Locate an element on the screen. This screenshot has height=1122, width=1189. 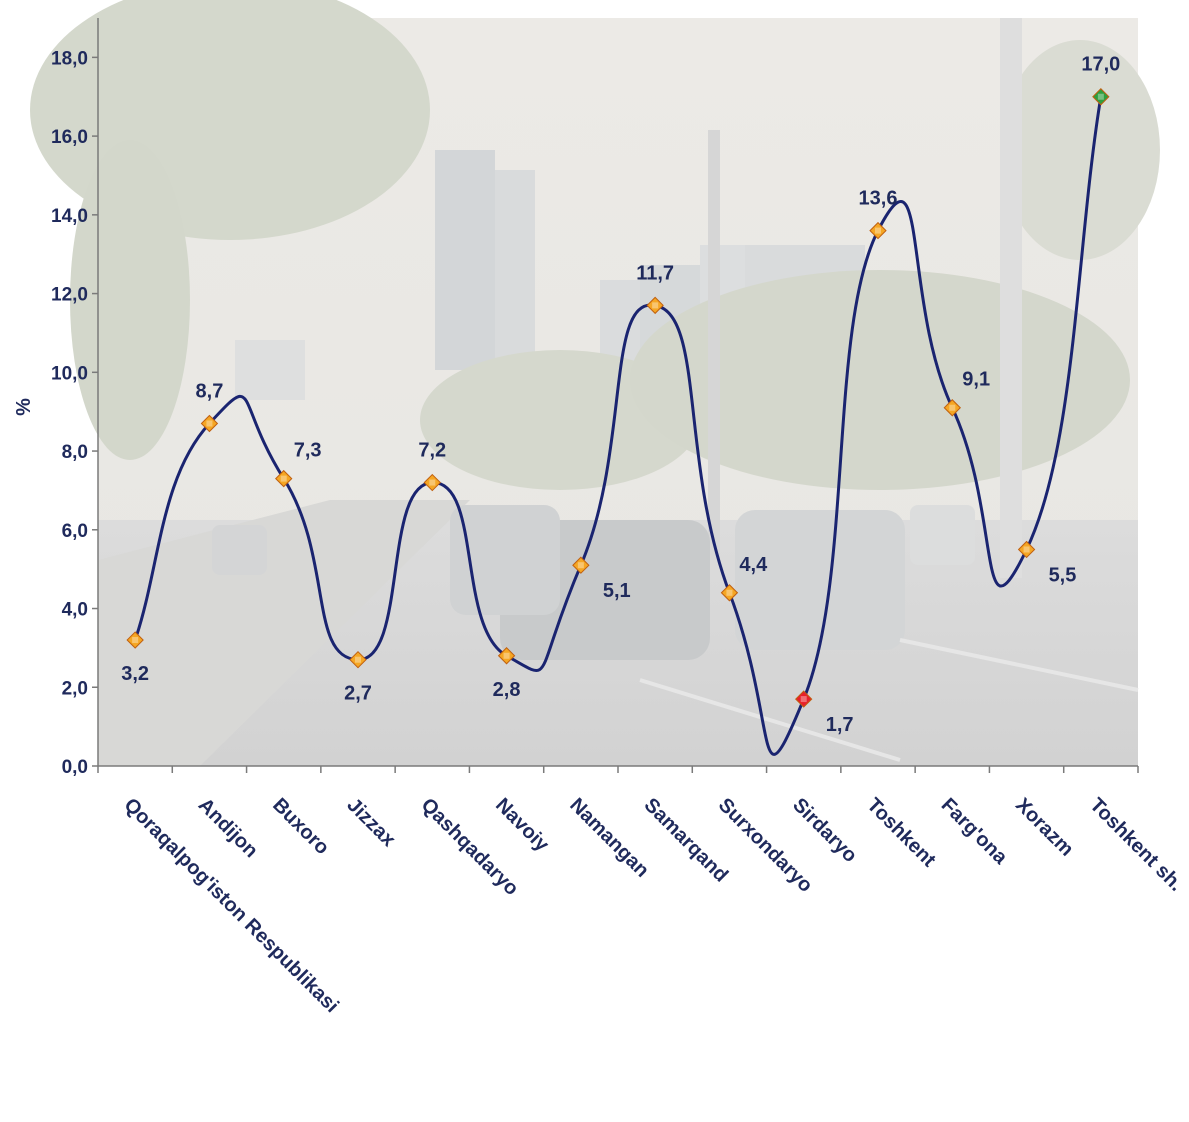
data-label: 8,7 is located at coordinates (210, 391).